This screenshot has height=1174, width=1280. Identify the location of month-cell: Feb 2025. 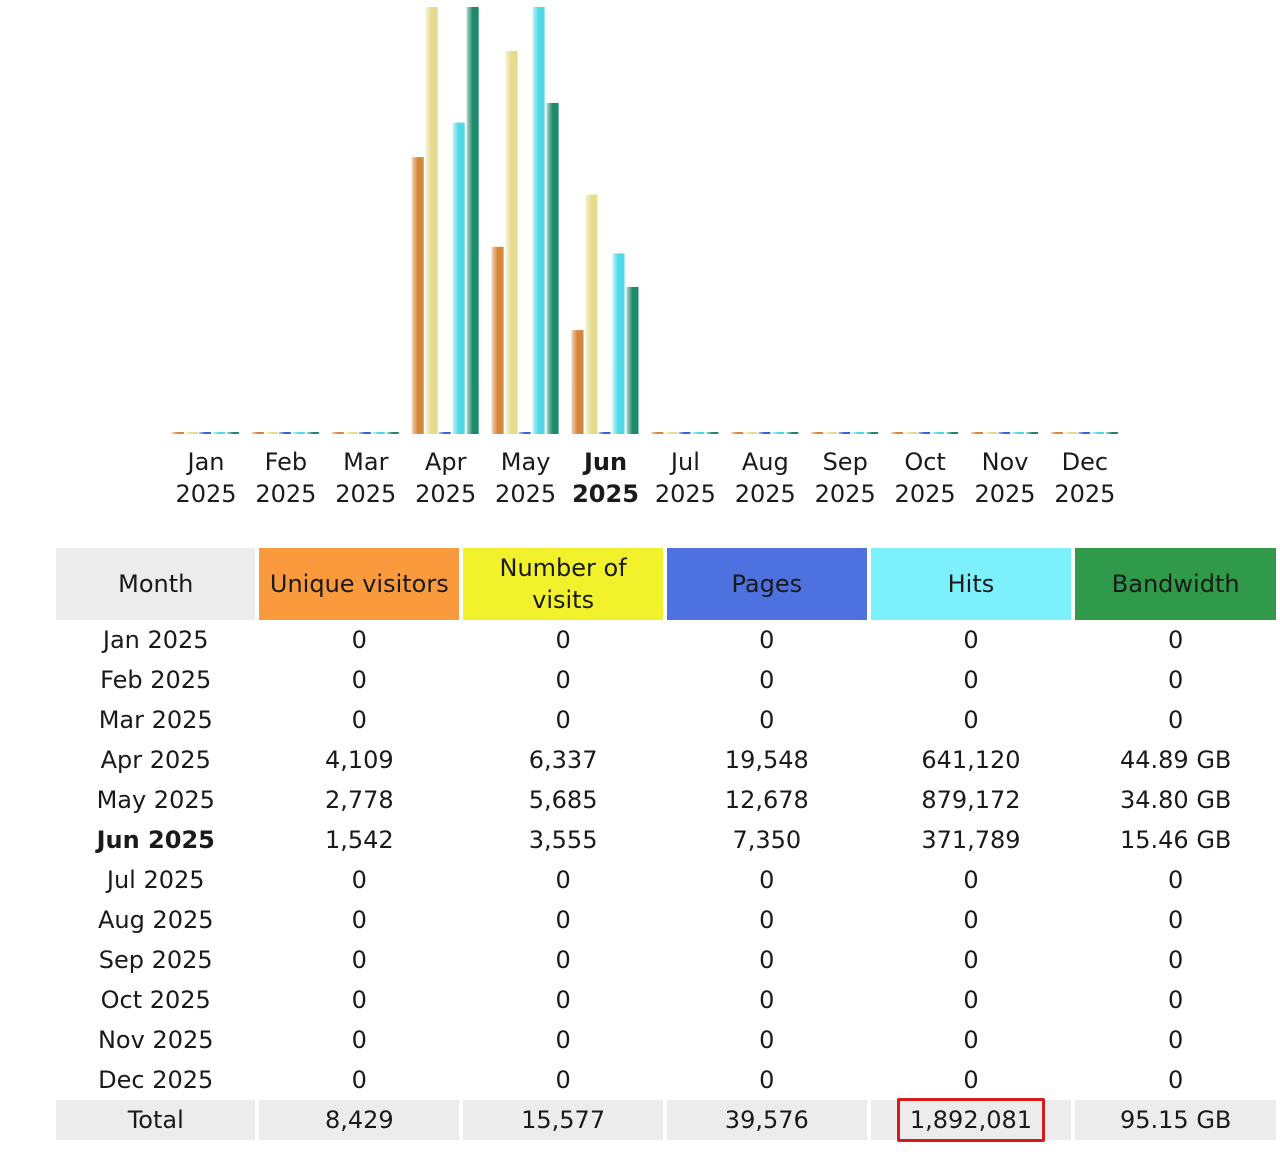
(156, 680).